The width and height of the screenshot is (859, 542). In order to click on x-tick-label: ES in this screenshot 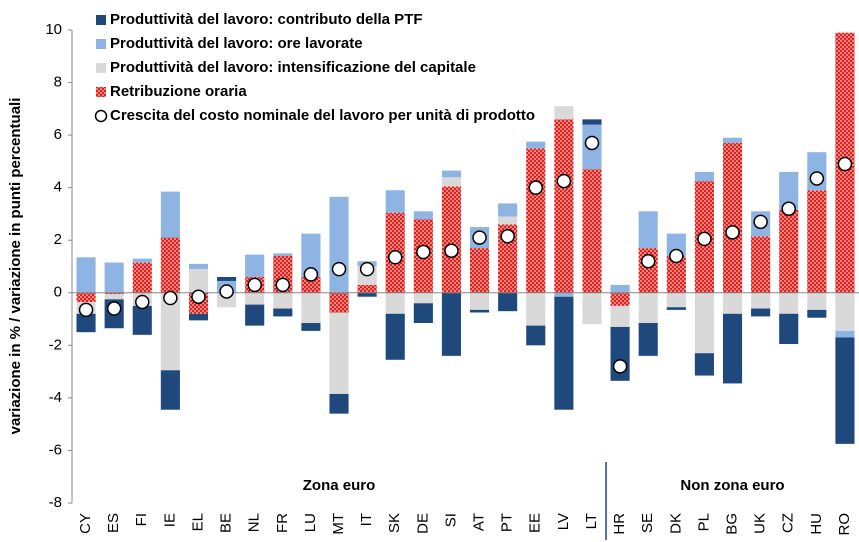, I will do `click(113, 523)`.